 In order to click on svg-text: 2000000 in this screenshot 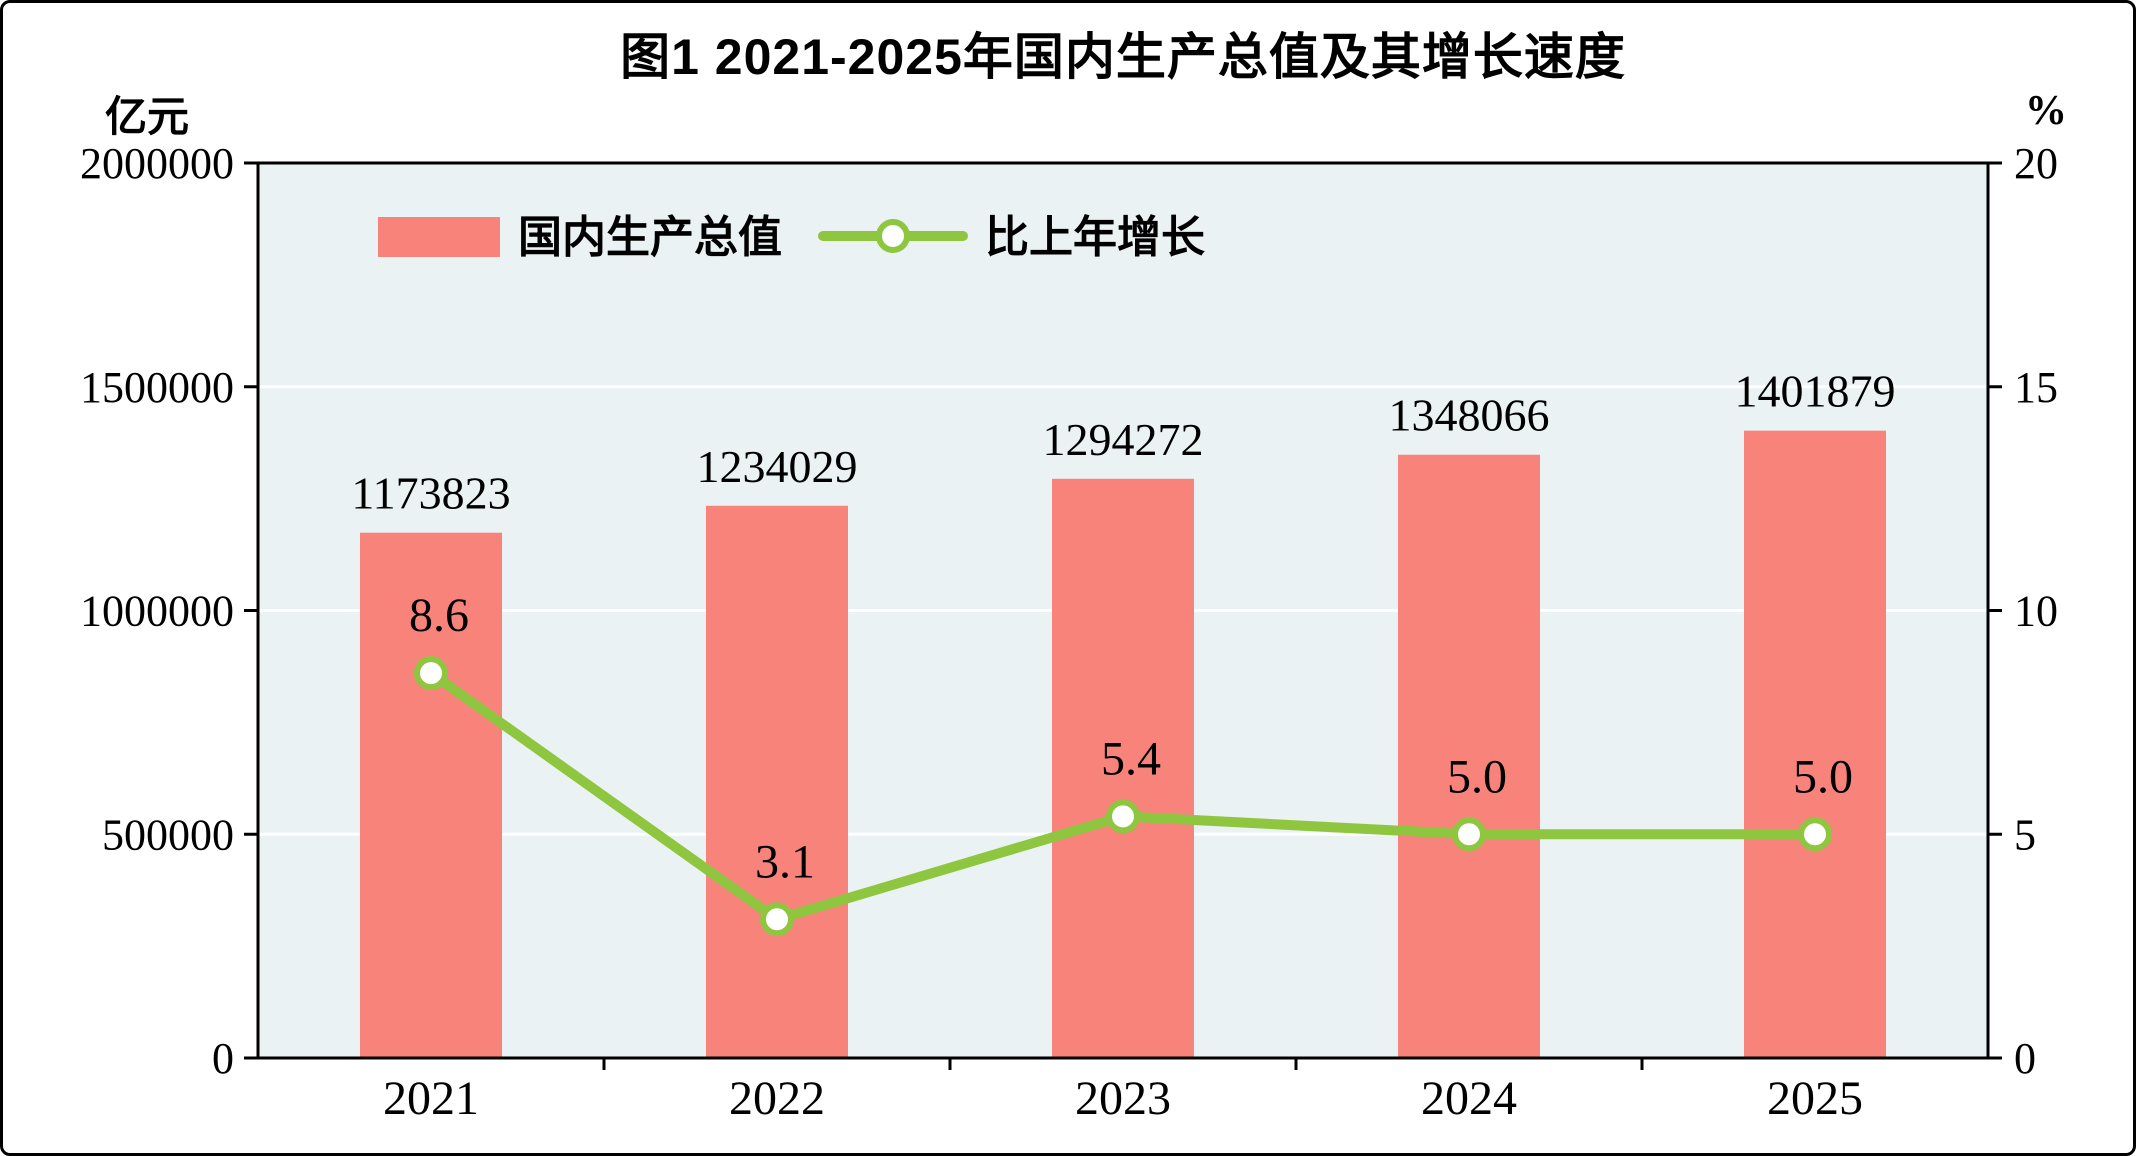, I will do `click(157, 163)`.